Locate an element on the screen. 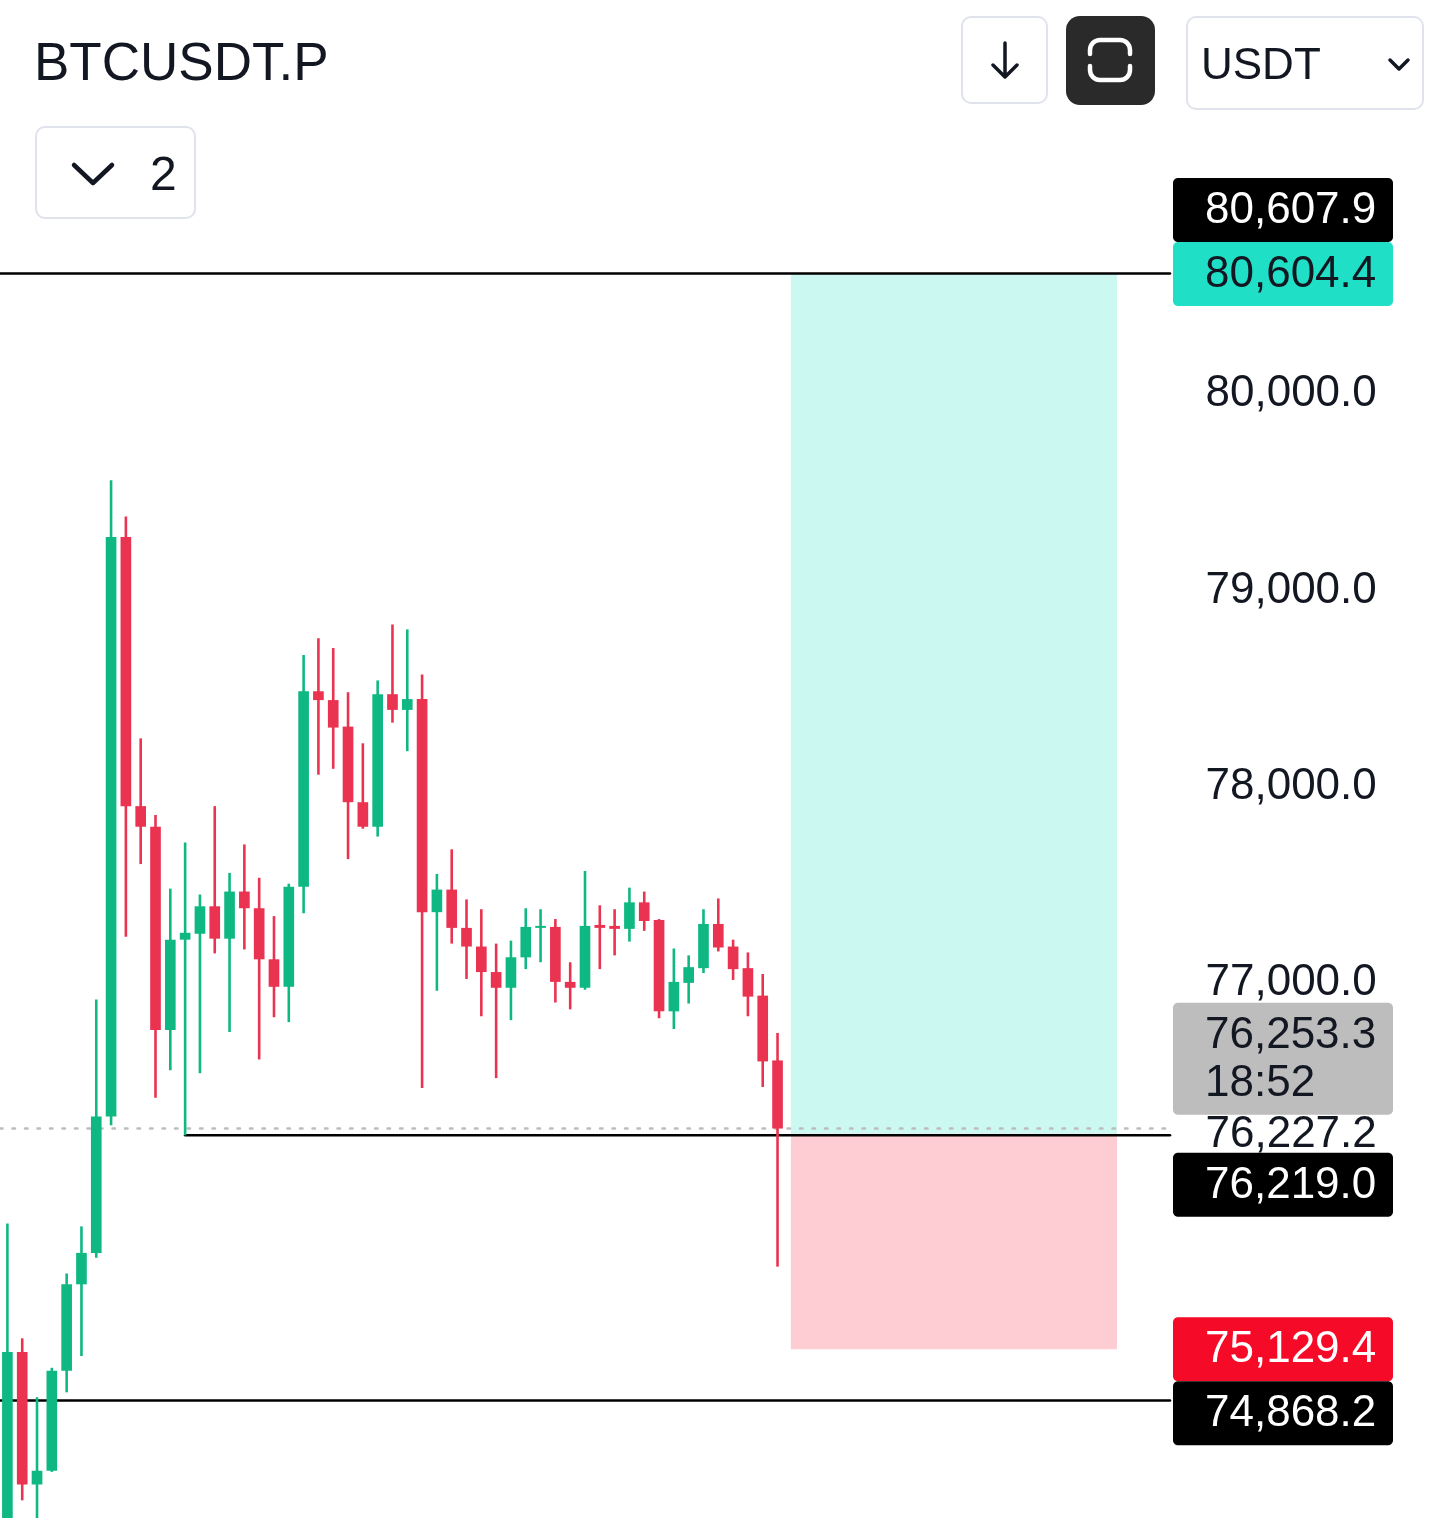 The width and height of the screenshot is (1440, 1518). ref-line-label: 74,868.2 is located at coordinates (1291, 1411).